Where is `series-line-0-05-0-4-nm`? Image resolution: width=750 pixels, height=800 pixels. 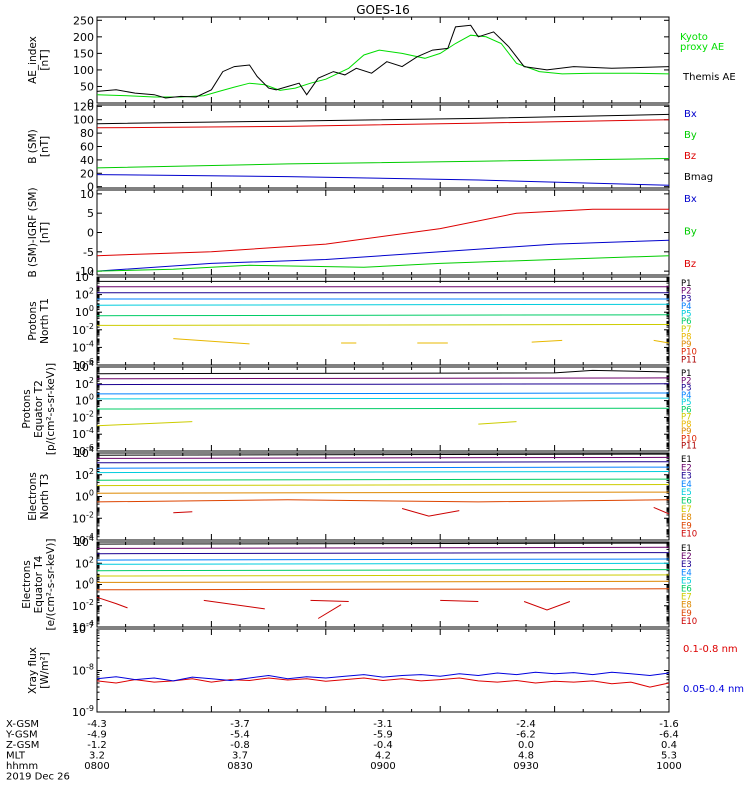 series-line-0-05-0-4-nm is located at coordinates (383, 676).